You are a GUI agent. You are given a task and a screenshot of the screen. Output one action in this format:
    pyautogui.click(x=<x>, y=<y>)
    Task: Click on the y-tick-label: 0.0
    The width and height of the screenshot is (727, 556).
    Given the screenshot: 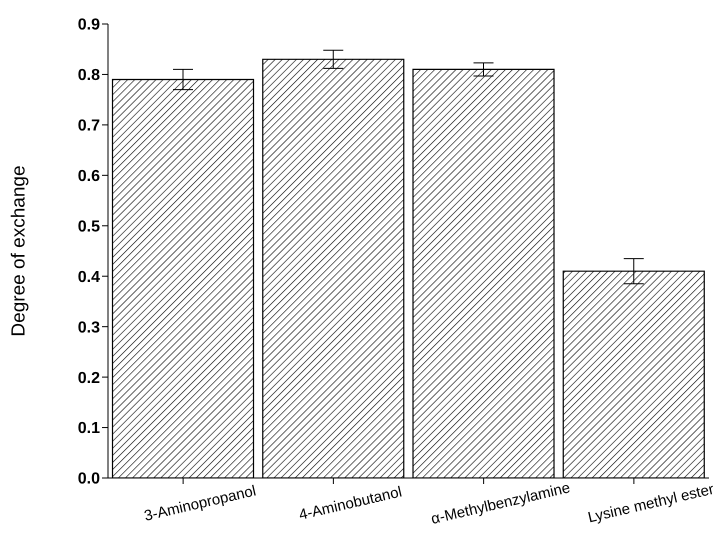 What is the action you would take?
    pyautogui.click(x=89, y=479)
    